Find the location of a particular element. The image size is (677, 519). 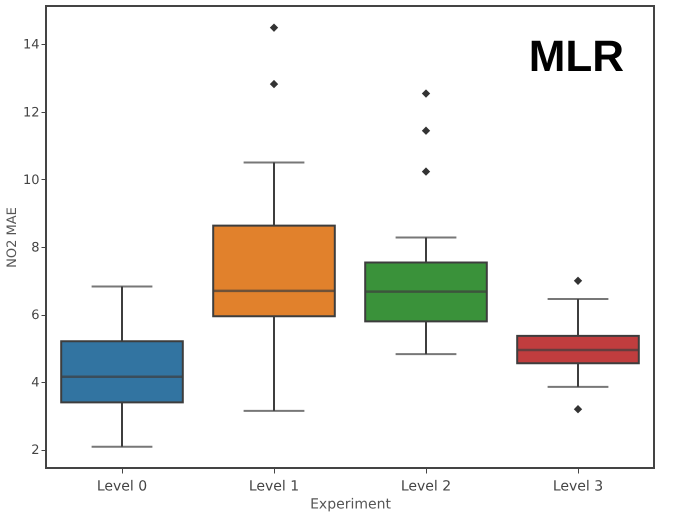

y-tick-label: 14 is located at coordinates (31, 45).